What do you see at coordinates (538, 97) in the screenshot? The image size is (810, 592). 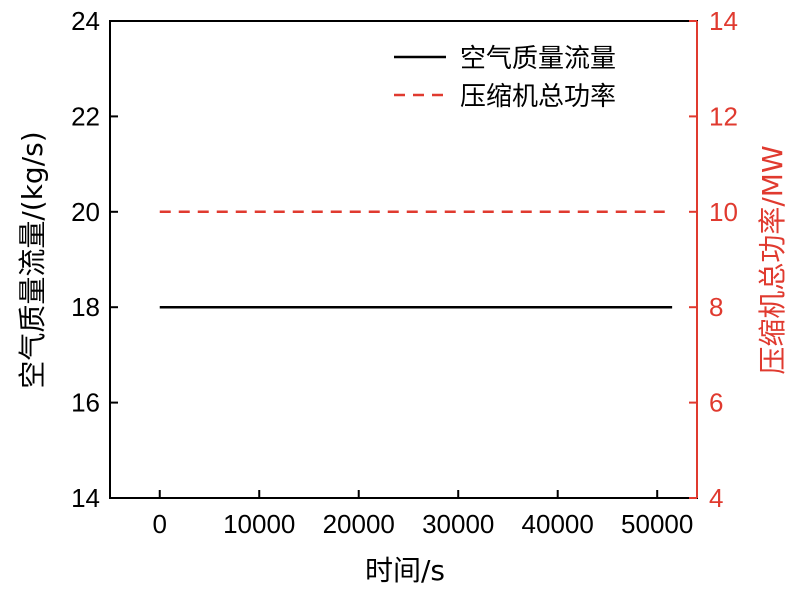 I see `legend-label-compressor-power: 压缩机总功率` at bounding box center [538, 97].